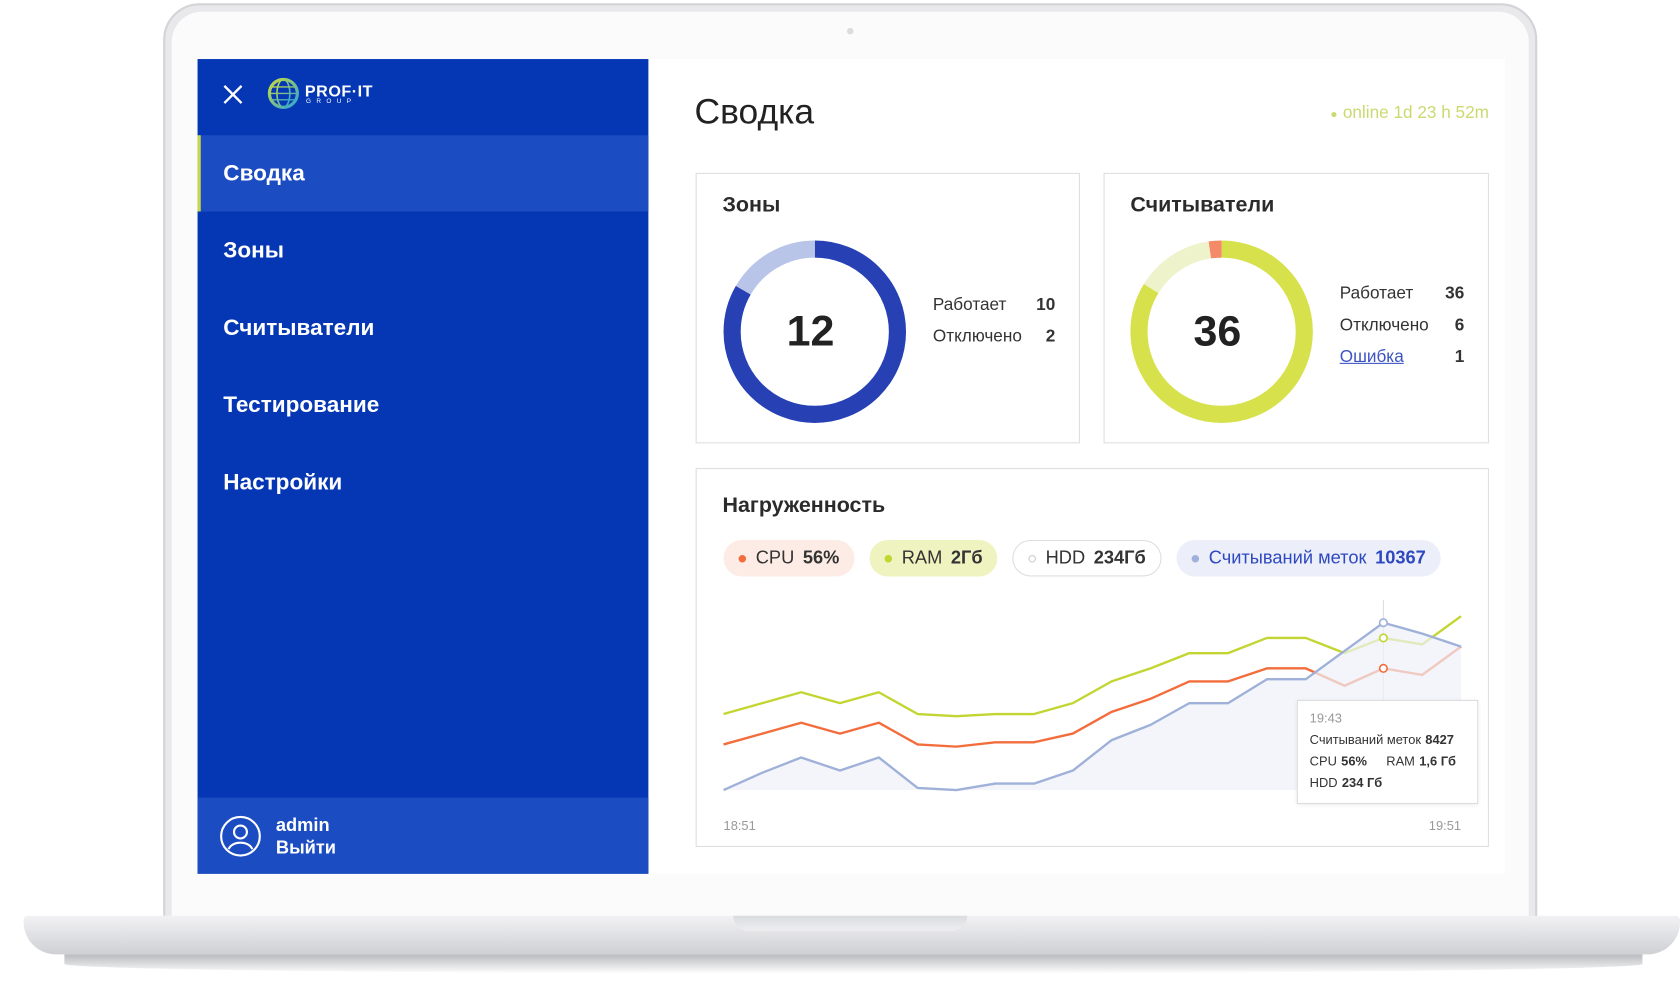 The image size is (1680, 983). Describe the element at coordinates (1323, 761) in the screenshot. I see `tooltip-label: CPU` at that location.